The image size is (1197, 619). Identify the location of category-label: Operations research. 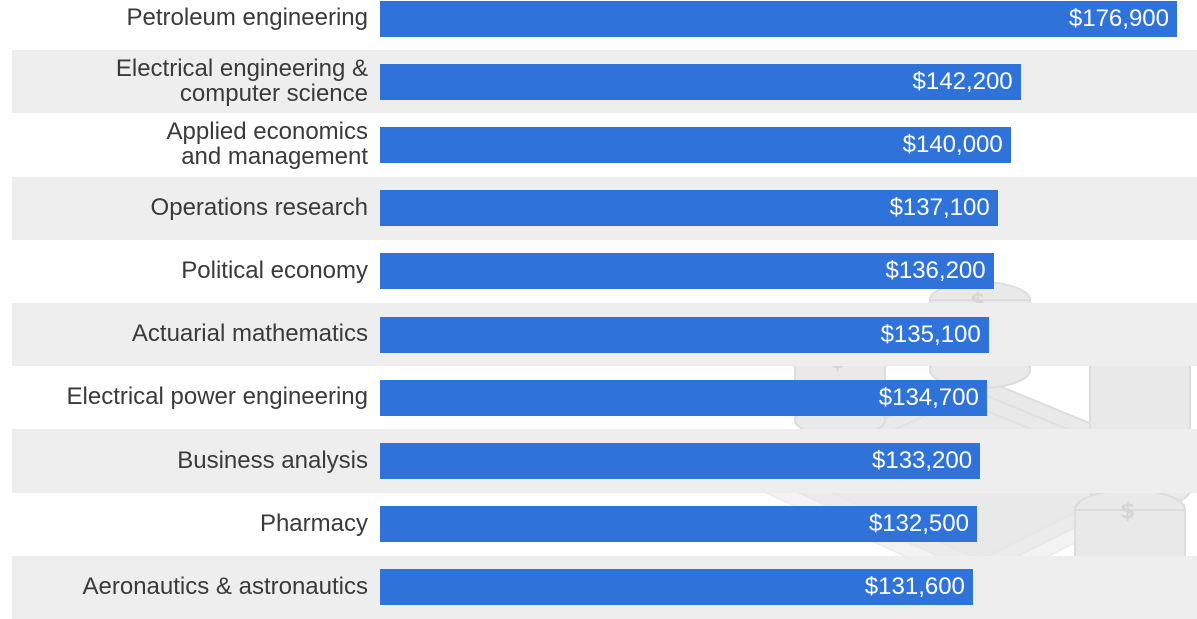
(259, 207).